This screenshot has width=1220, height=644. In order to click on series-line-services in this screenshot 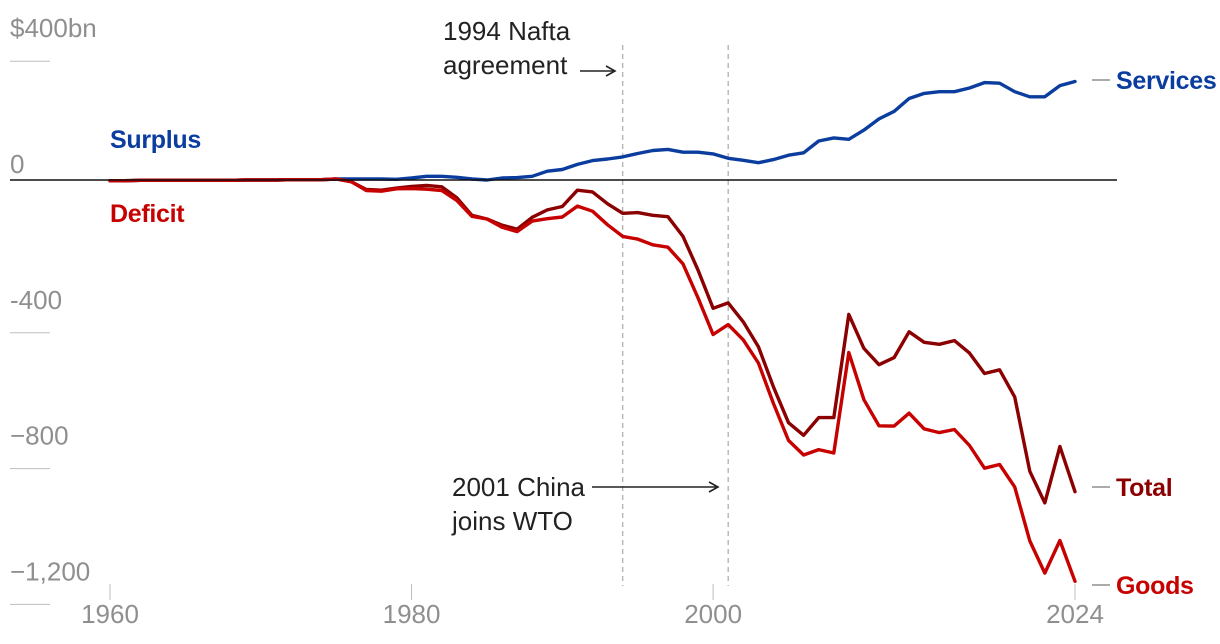, I will do `click(592, 131)`.